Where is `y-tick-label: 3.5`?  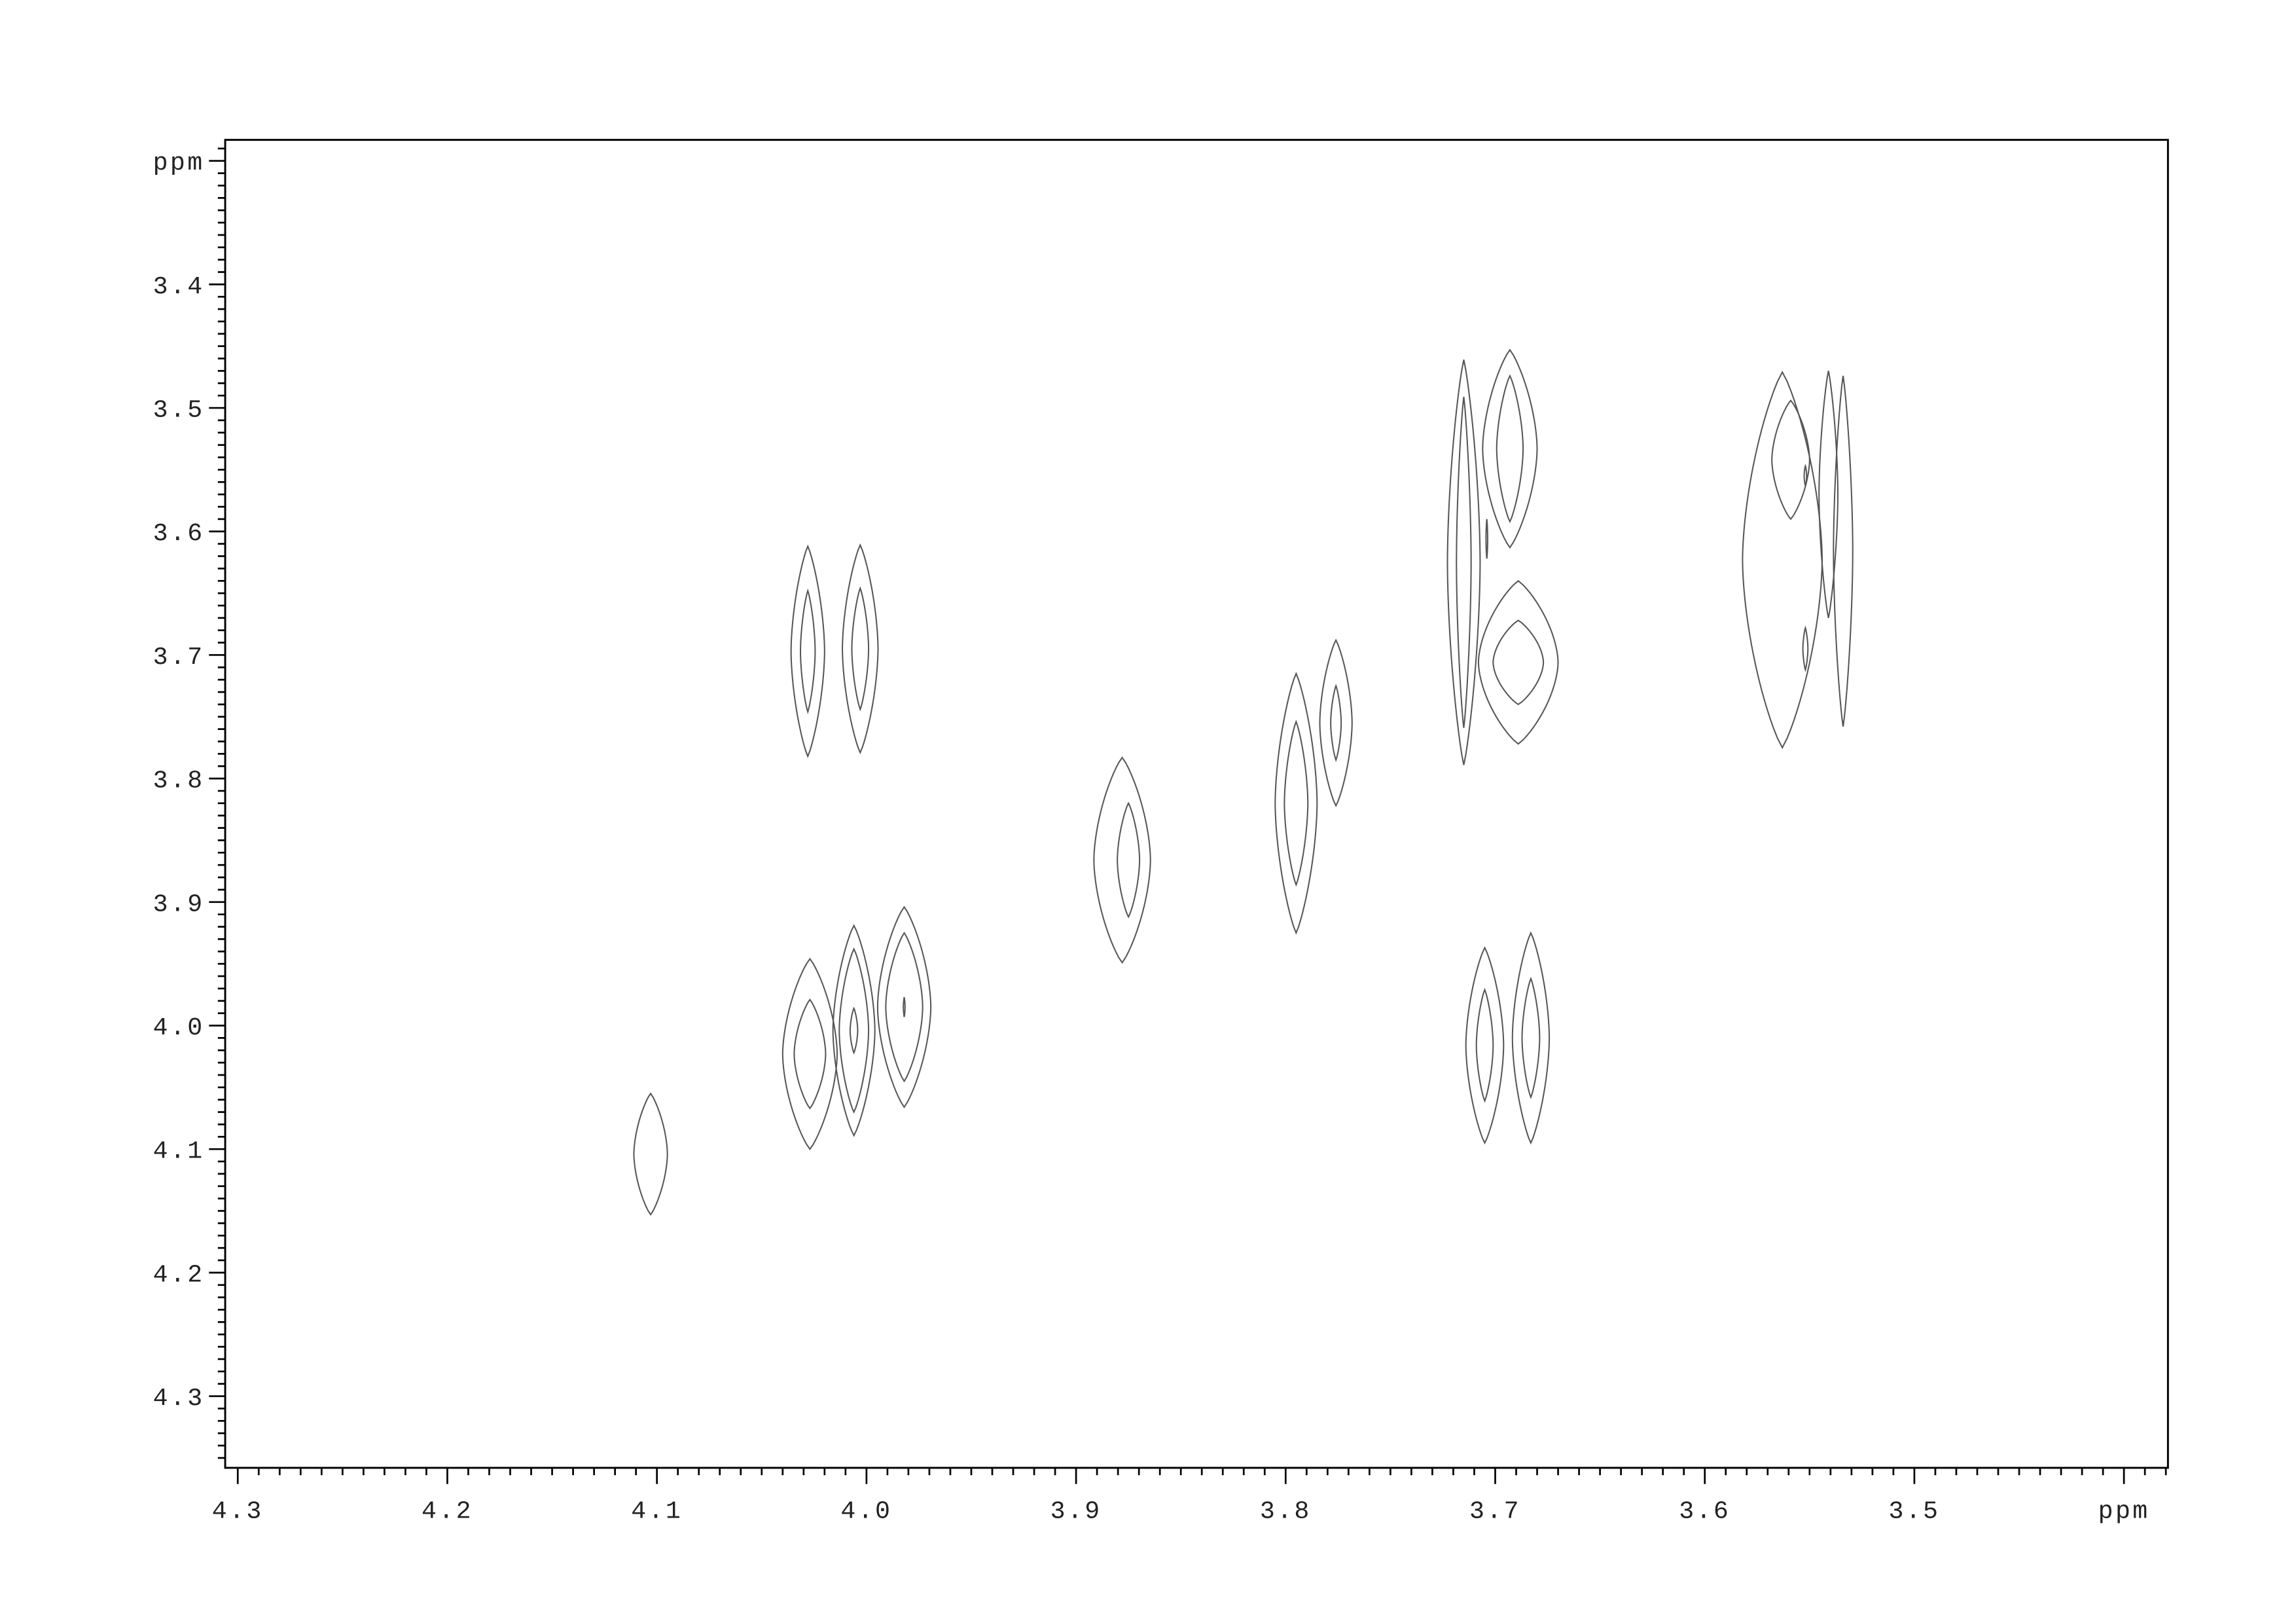 y-tick-label: 3.5 is located at coordinates (179, 411).